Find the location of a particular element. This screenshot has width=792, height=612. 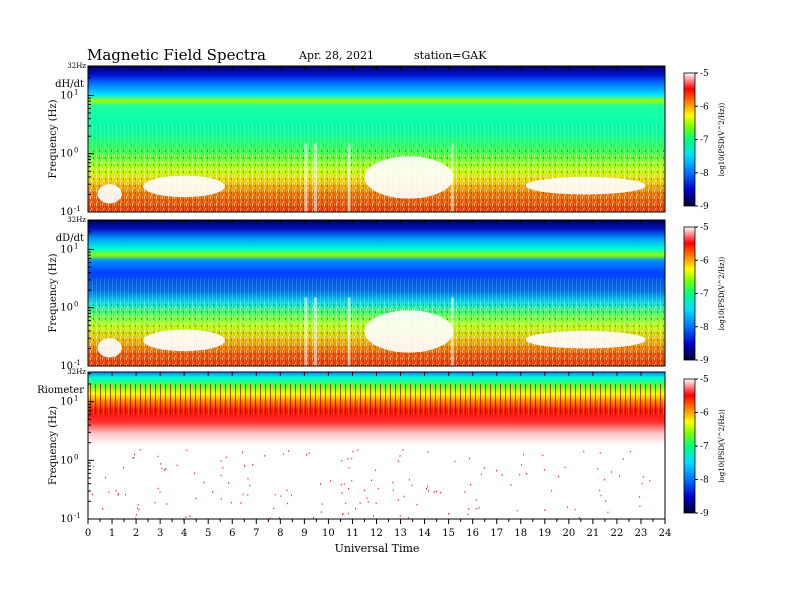

x-tick-label: 21 is located at coordinates (593, 533).